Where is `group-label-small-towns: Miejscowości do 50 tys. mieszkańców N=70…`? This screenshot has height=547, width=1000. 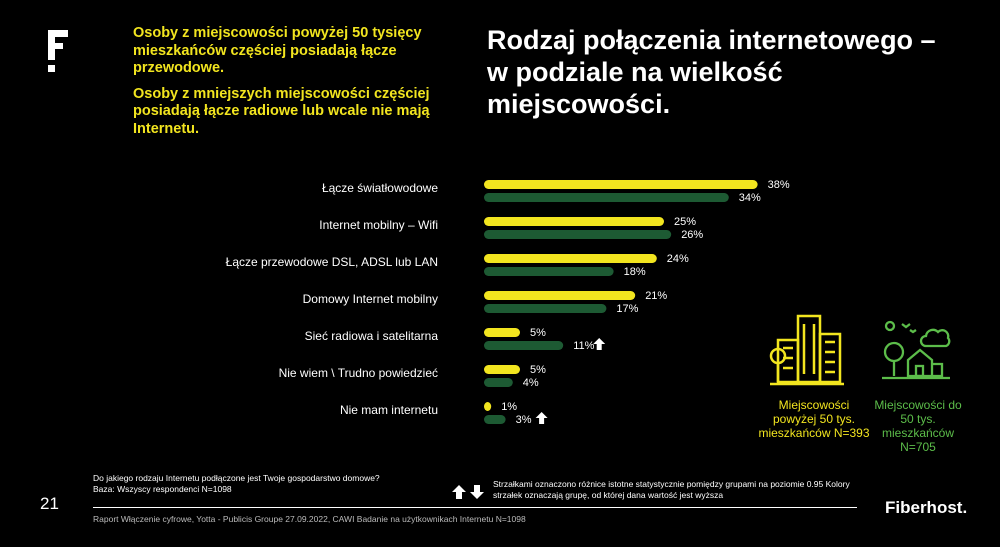 group-label-small-towns: Miejscowości do 50 tys. mieszkańców N=70… is located at coordinates (918, 426).